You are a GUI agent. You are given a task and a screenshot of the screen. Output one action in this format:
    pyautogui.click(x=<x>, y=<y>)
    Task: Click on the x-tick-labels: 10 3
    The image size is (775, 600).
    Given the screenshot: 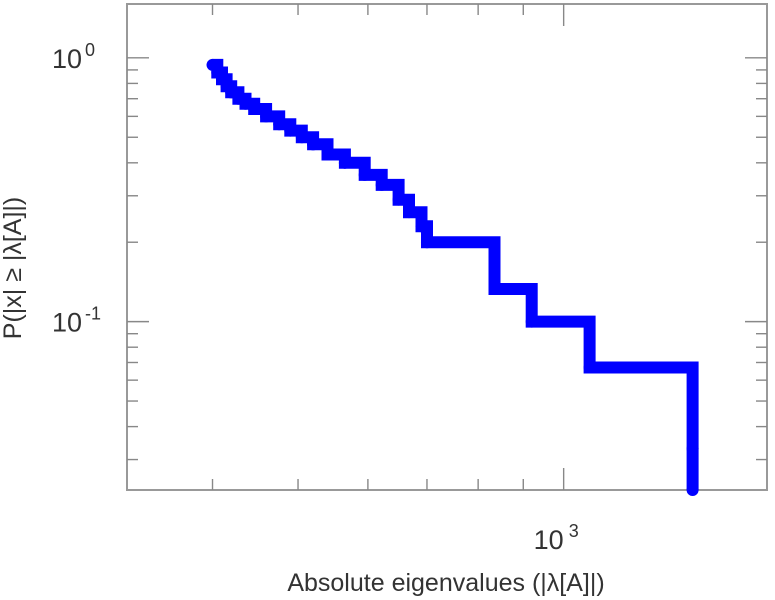 What is the action you would take?
    pyautogui.click(x=556, y=538)
    